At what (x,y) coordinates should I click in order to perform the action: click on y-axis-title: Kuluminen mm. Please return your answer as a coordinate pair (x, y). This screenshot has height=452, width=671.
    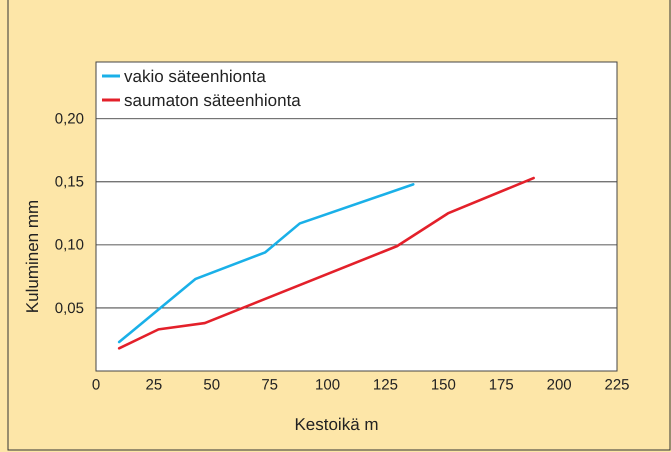
    Looking at the image, I should click on (32, 257).